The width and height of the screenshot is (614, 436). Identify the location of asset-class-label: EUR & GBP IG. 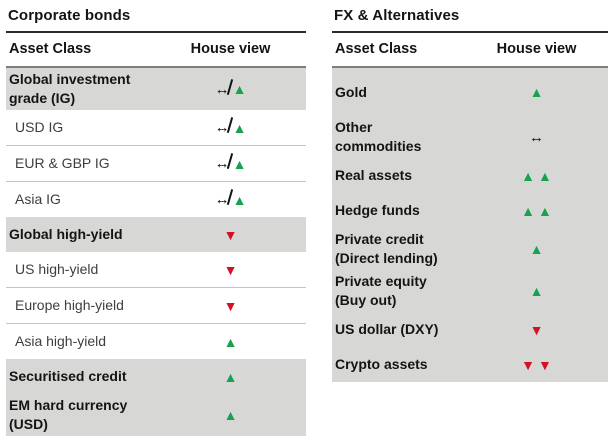
(62, 163).